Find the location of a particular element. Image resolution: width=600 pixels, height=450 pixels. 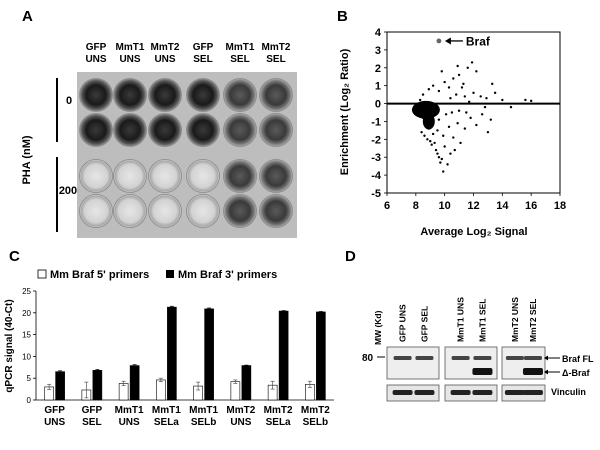

x-tick-label: 12 is located at coordinates (473, 206).